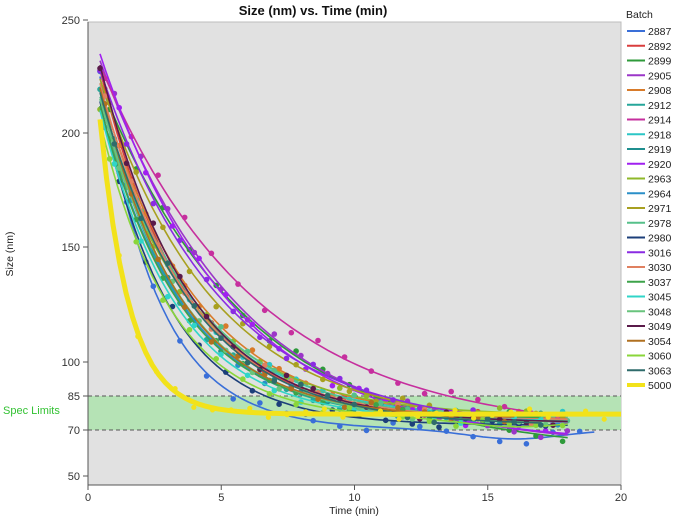 The image size is (694, 525). What do you see at coordinates (649, 91) in the screenshot?
I see `legend-item-2908: 2908` at bounding box center [649, 91].